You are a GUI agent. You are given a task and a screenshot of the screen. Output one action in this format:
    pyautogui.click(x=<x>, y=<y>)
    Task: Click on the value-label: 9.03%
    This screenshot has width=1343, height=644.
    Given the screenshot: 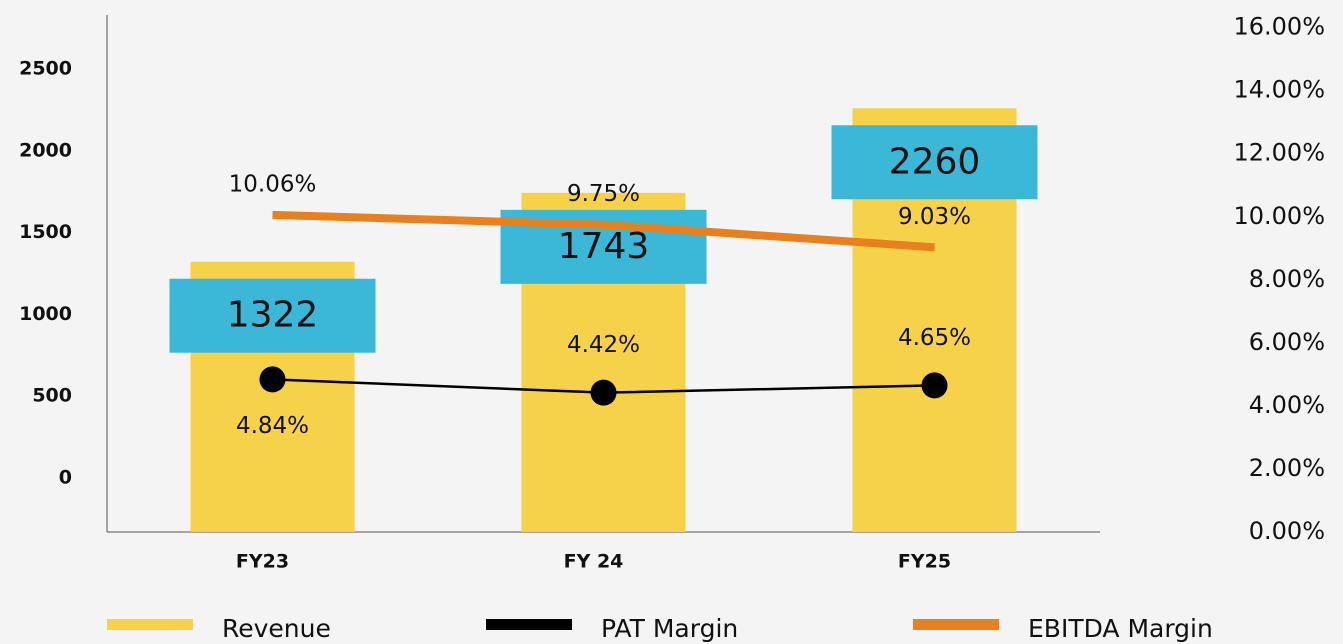 What is the action you would take?
    pyautogui.click(x=934, y=217)
    